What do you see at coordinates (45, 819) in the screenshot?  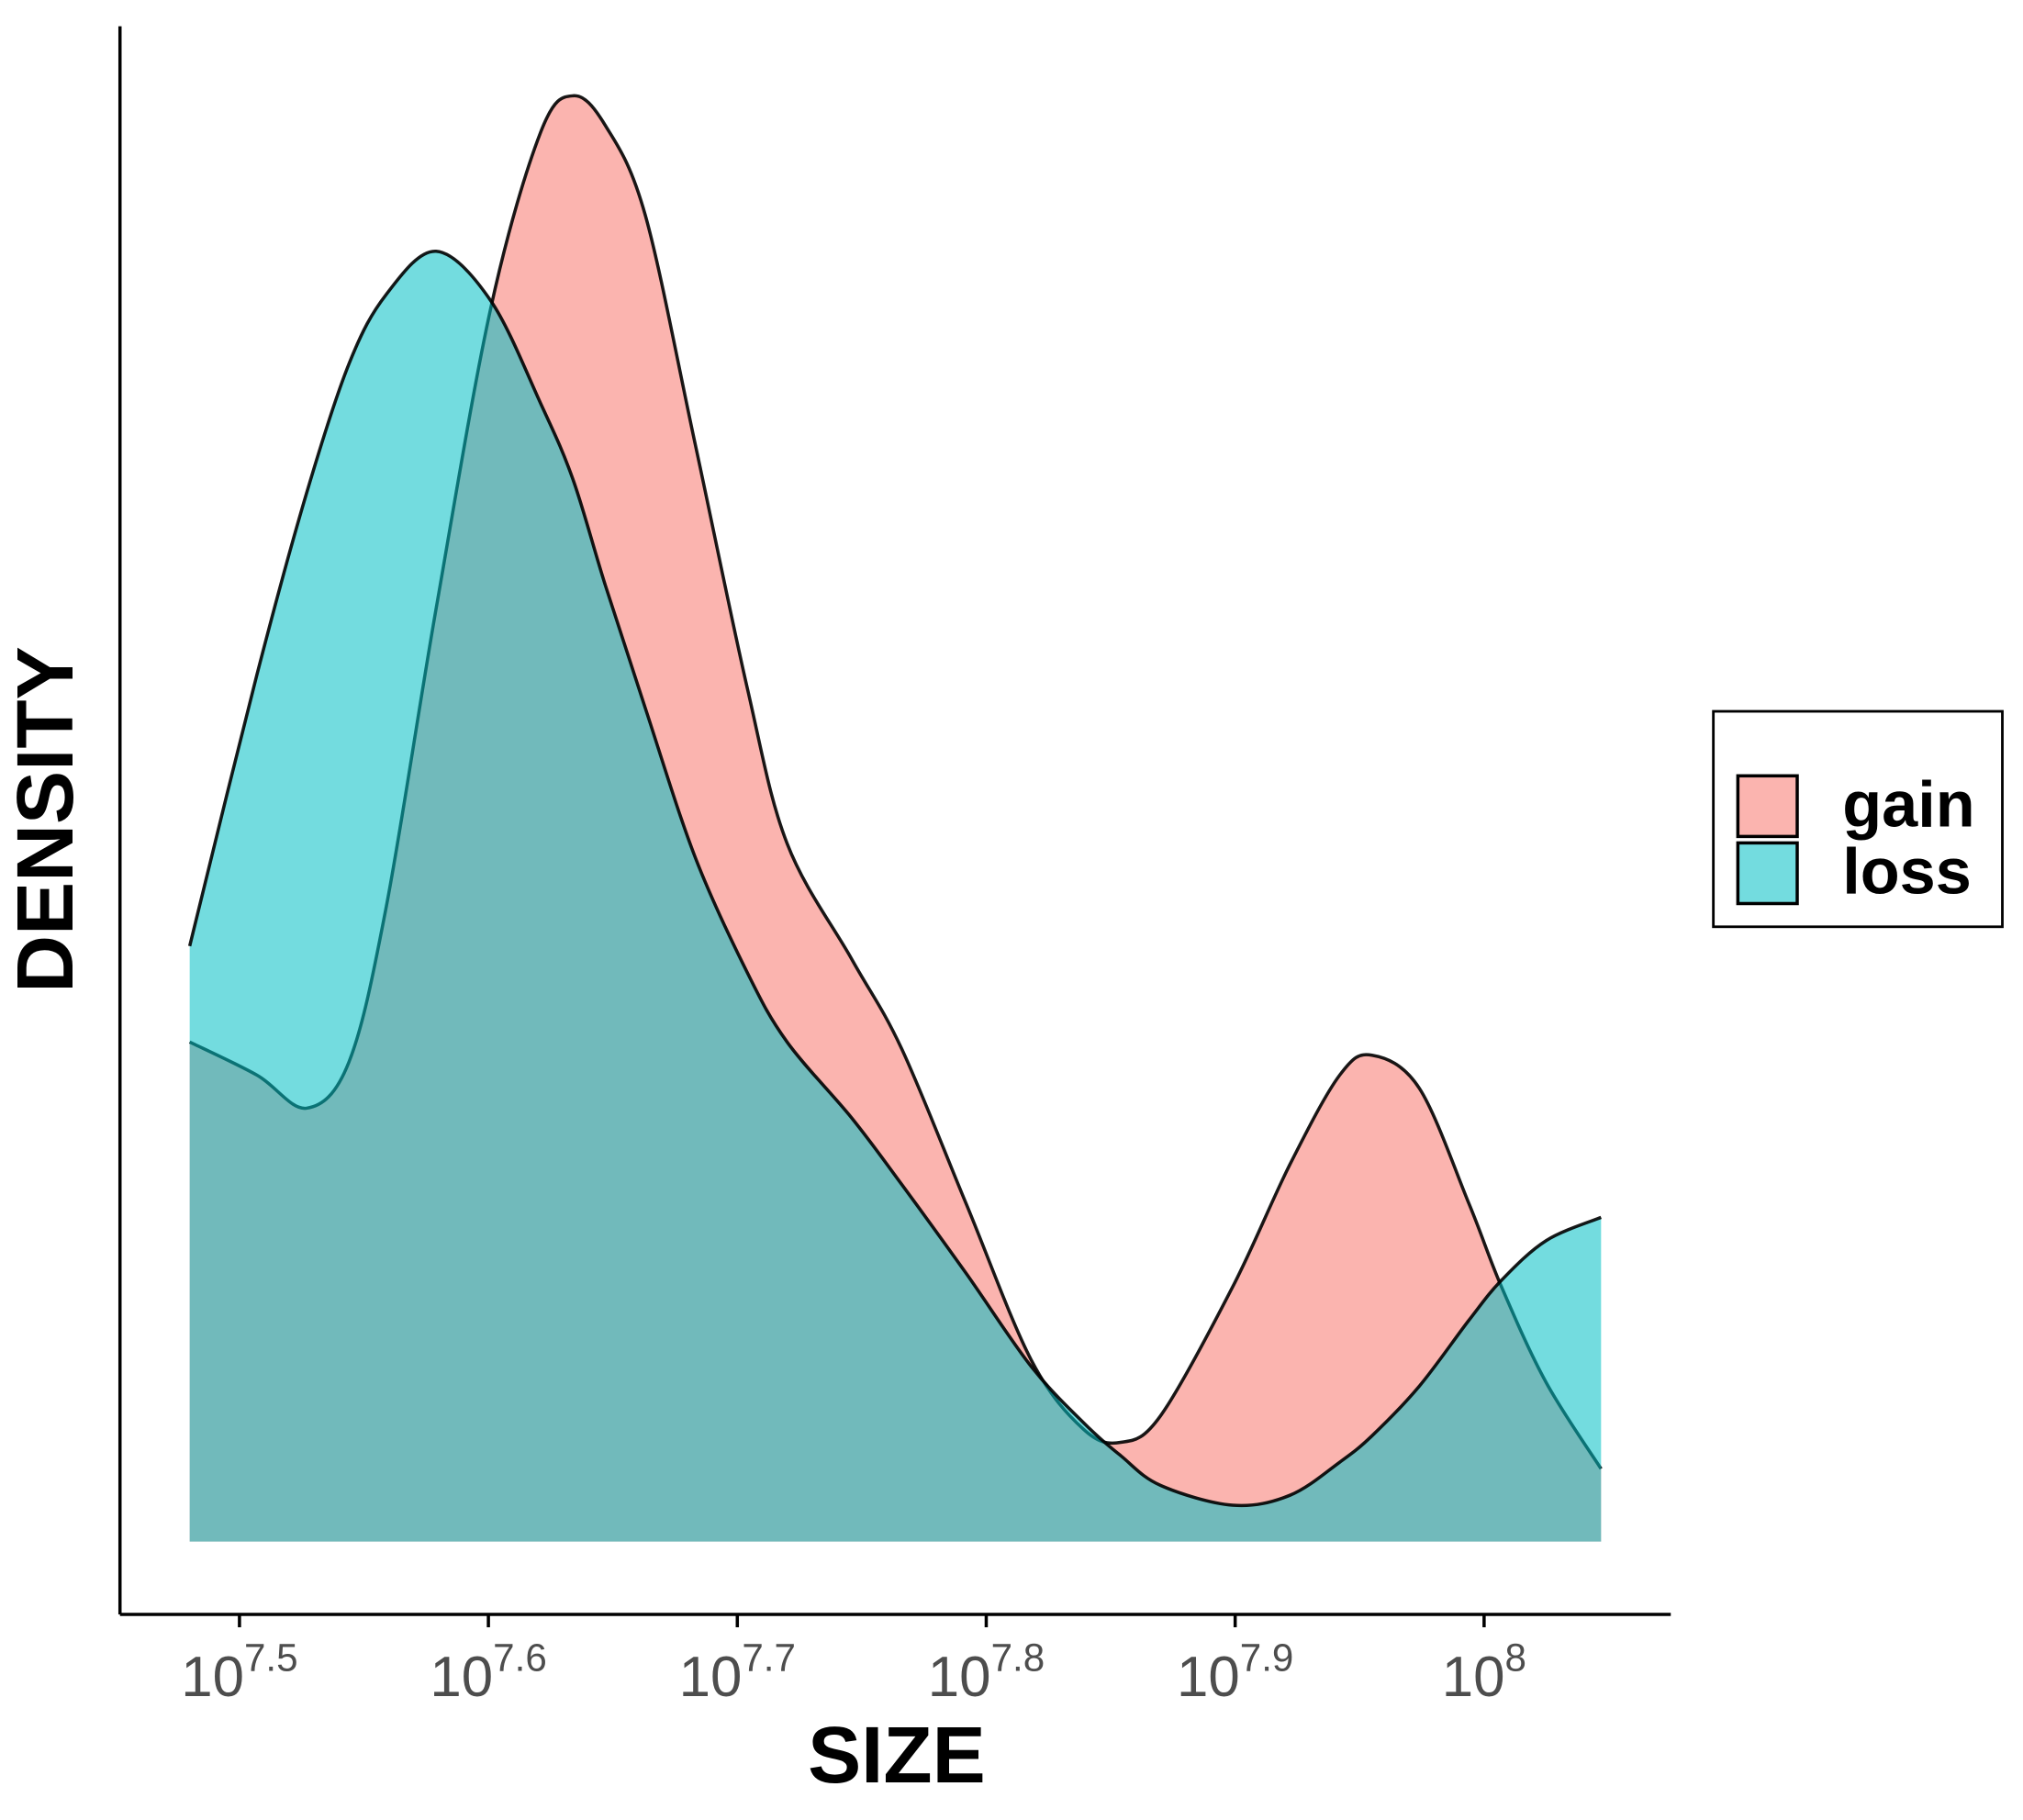 I see `y-axis-title: DENSITY` at bounding box center [45, 819].